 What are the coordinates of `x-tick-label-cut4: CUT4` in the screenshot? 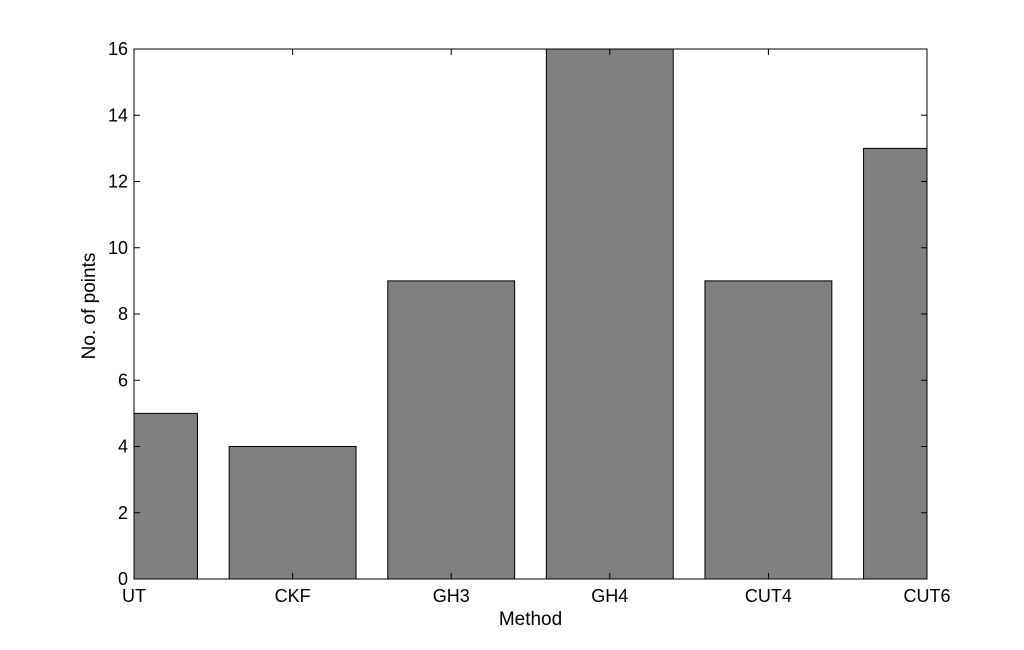 It's located at (768, 596).